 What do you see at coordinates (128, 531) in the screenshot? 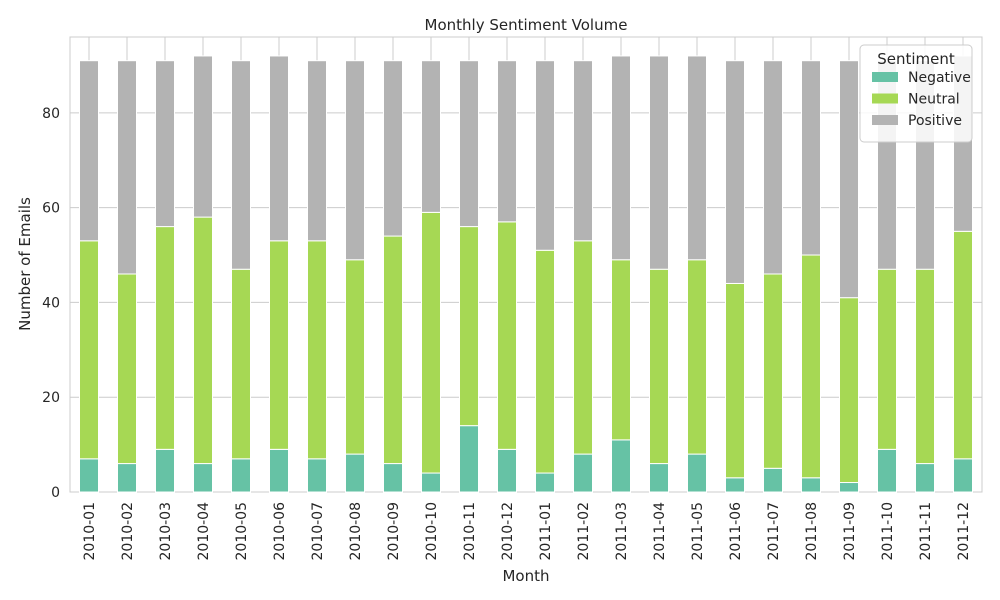
I see `x-tick-label: 2010-02` at bounding box center [128, 531].